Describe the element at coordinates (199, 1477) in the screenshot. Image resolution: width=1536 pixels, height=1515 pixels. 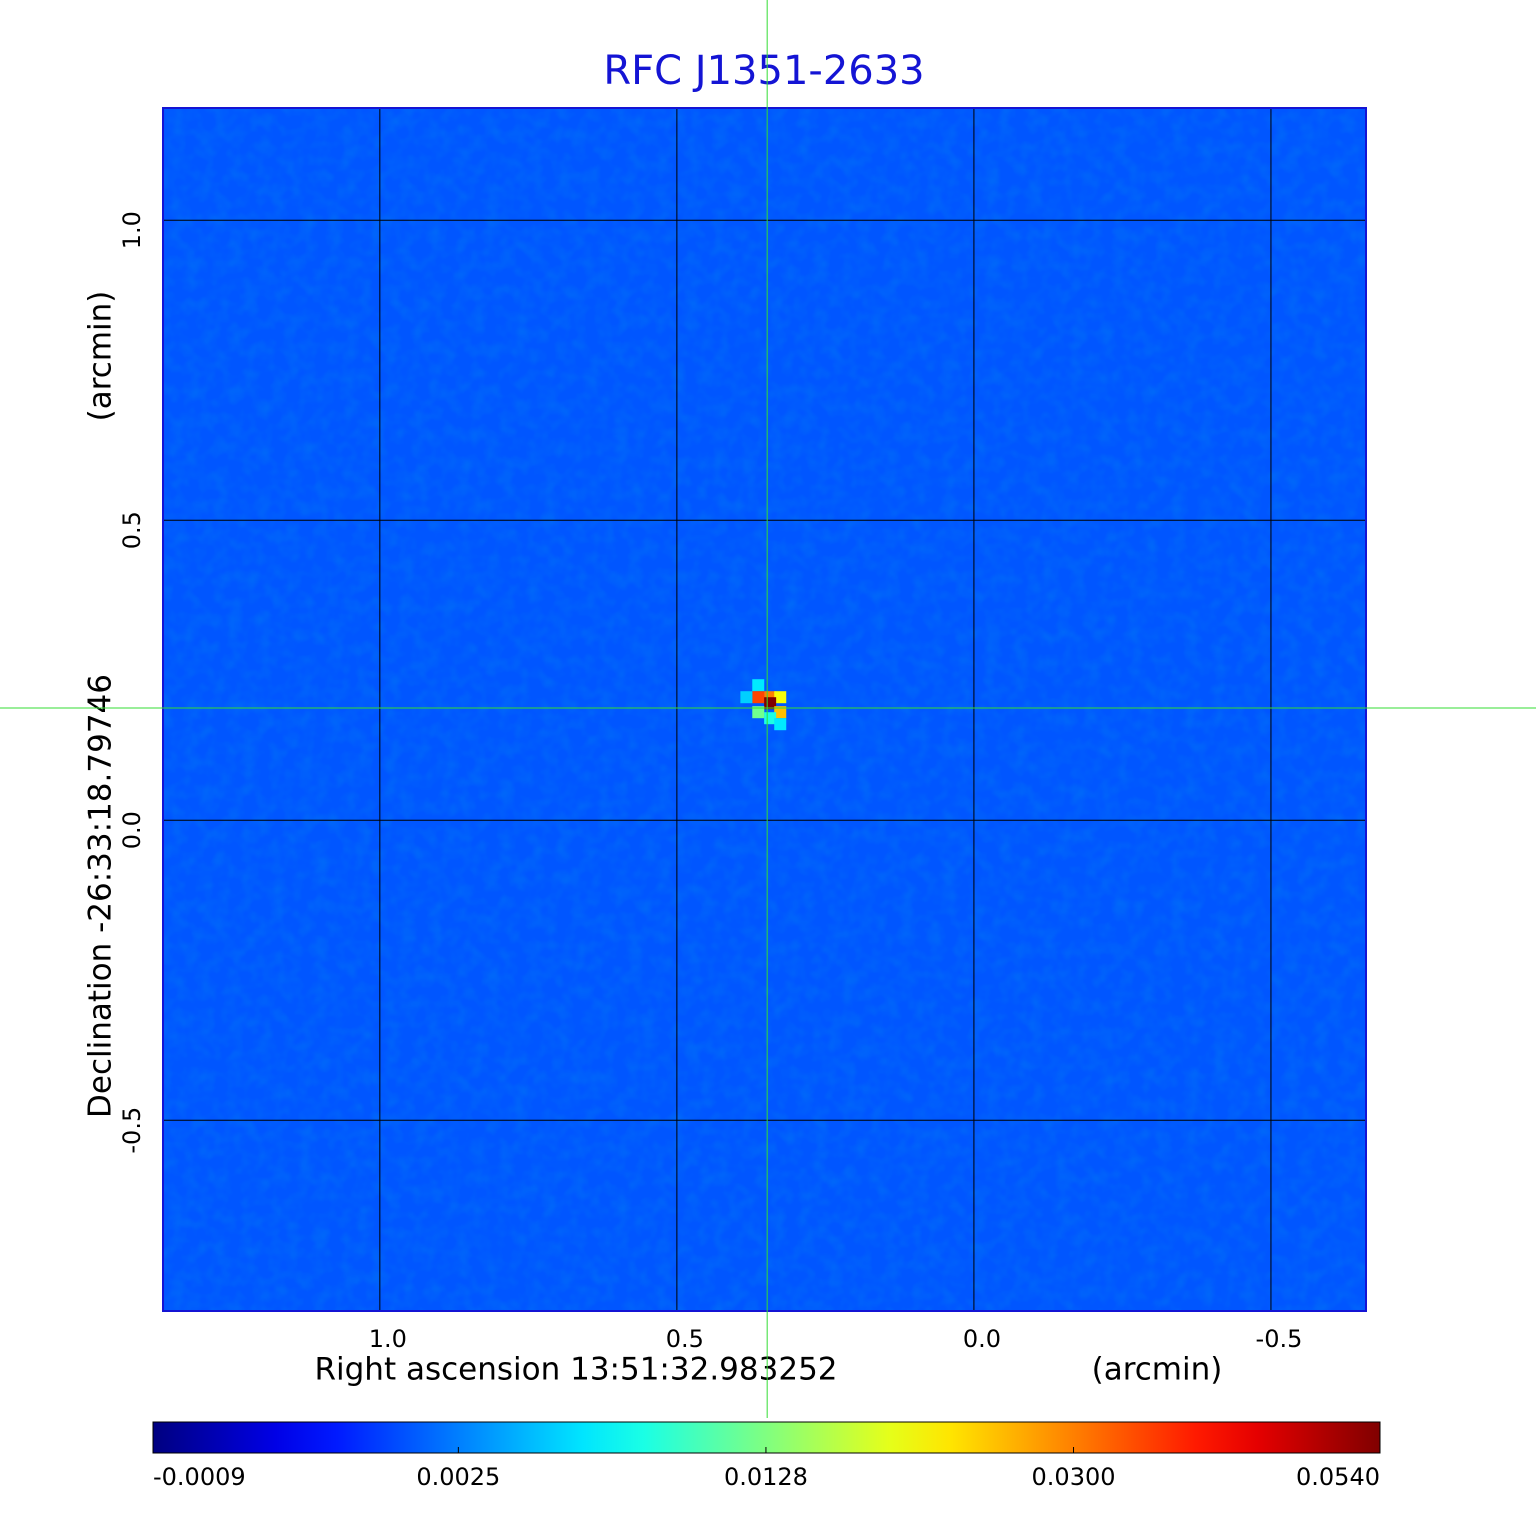
I see `colorbar-tick-label: -0.0009` at that location.